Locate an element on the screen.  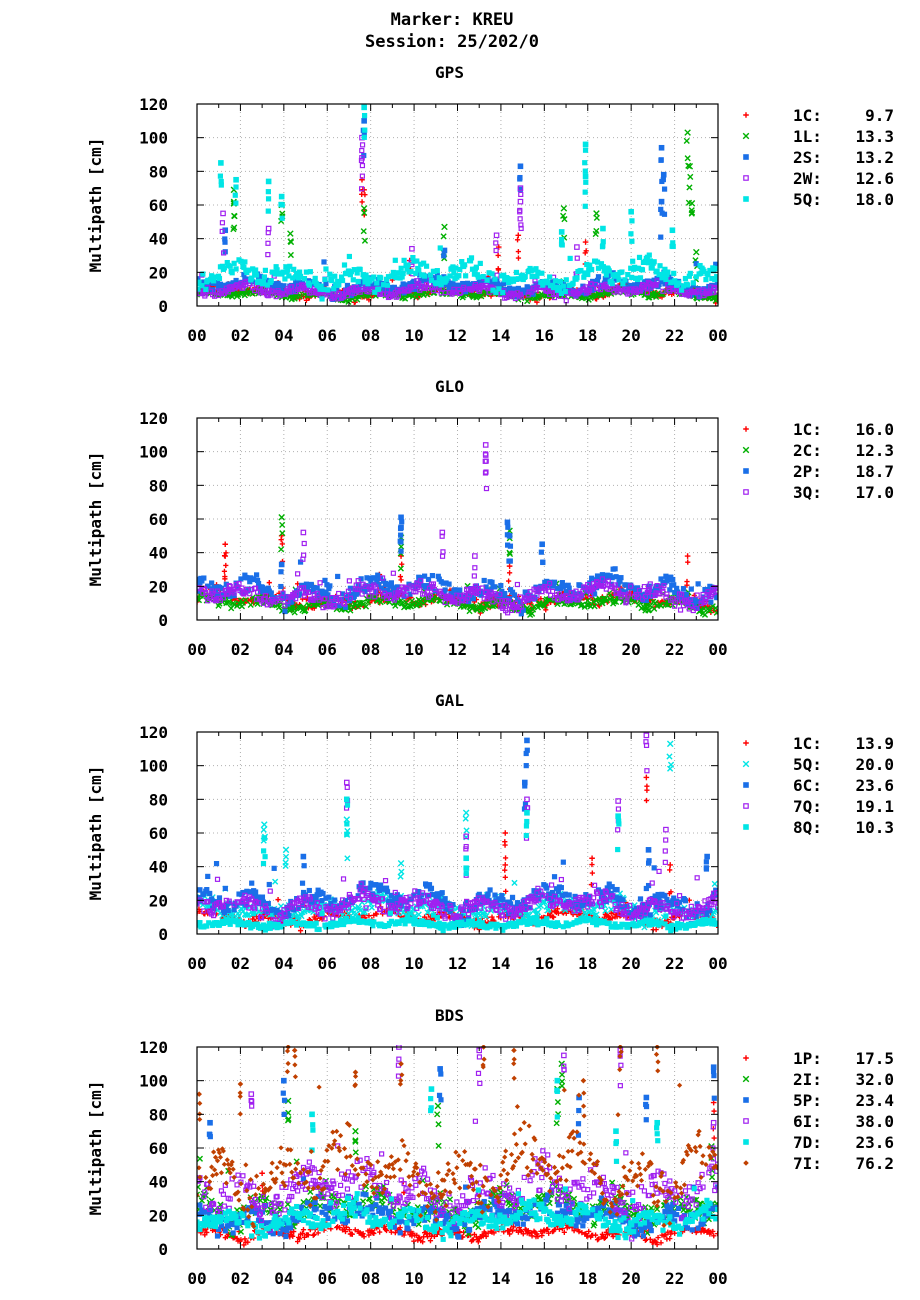
y-axis-label: Multipath [cm] is located at coordinates (95, 519).